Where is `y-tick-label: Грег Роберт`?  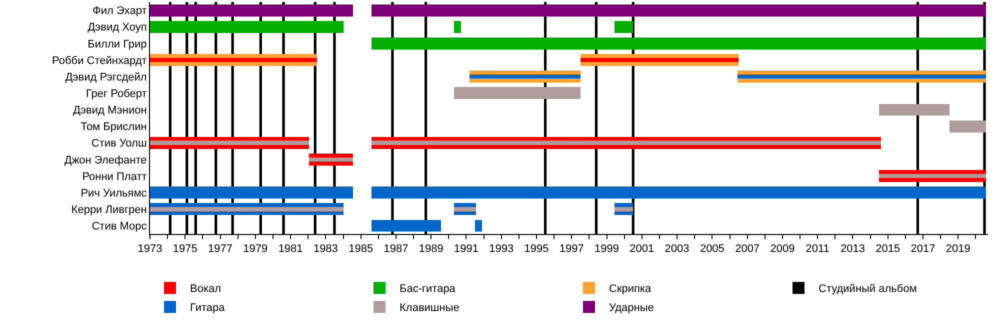 y-tick-label: Грег Роберт is located at coordinates (116, 94).